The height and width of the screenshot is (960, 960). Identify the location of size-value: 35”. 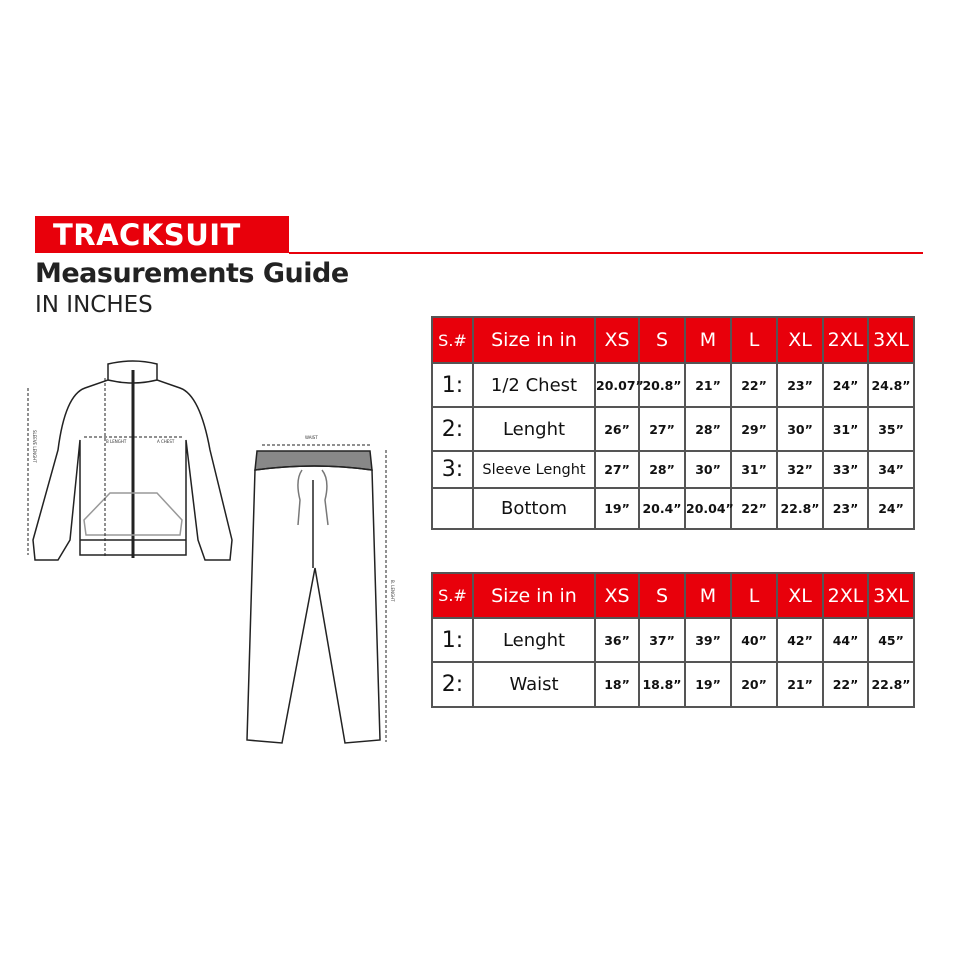
(891, 429).